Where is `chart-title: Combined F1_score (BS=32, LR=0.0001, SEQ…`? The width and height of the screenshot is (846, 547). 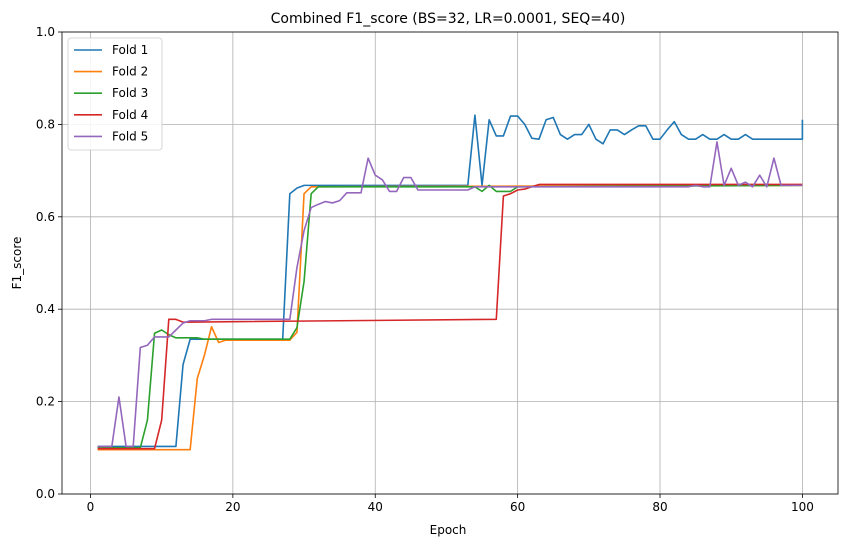 chart-title: Combined F1_score (BS=32, LR=0.0001, SEQ… is located at coordinates (448, 19).